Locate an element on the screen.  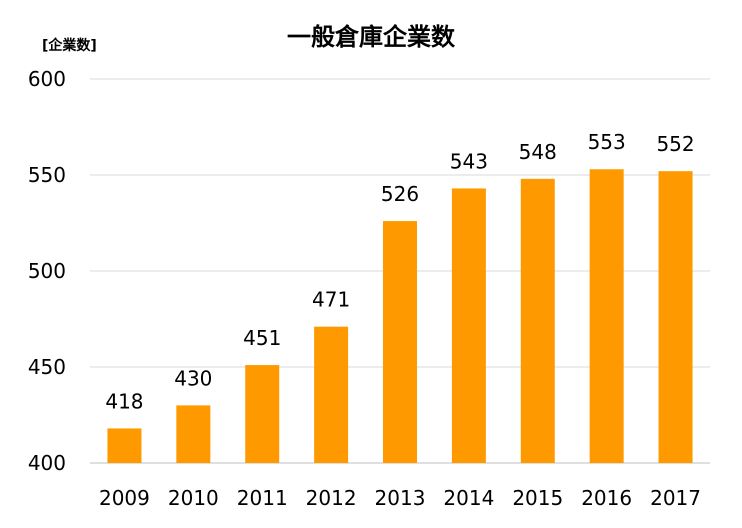
data-label: 451 is located at coordinates (262, 338).